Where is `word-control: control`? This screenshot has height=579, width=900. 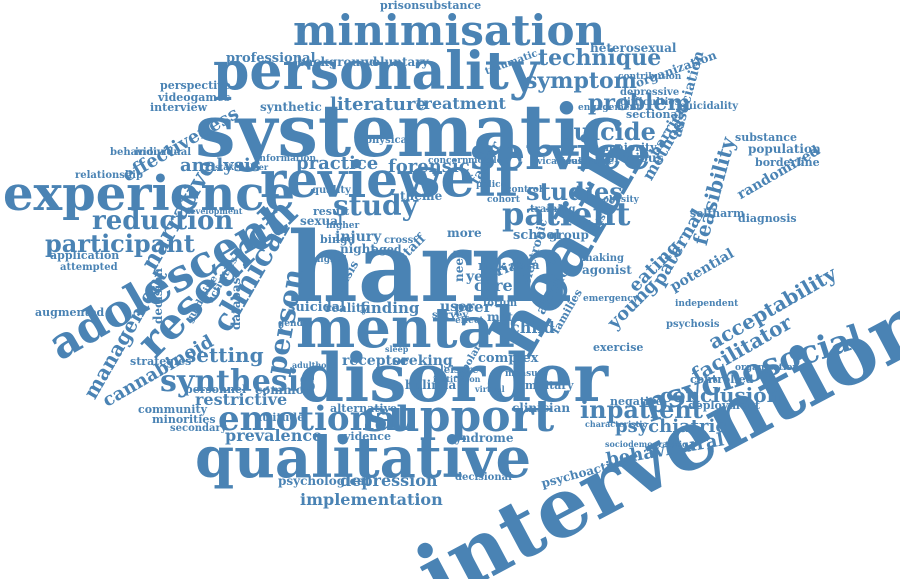
word-control: control is located at coordinates (524, 190).